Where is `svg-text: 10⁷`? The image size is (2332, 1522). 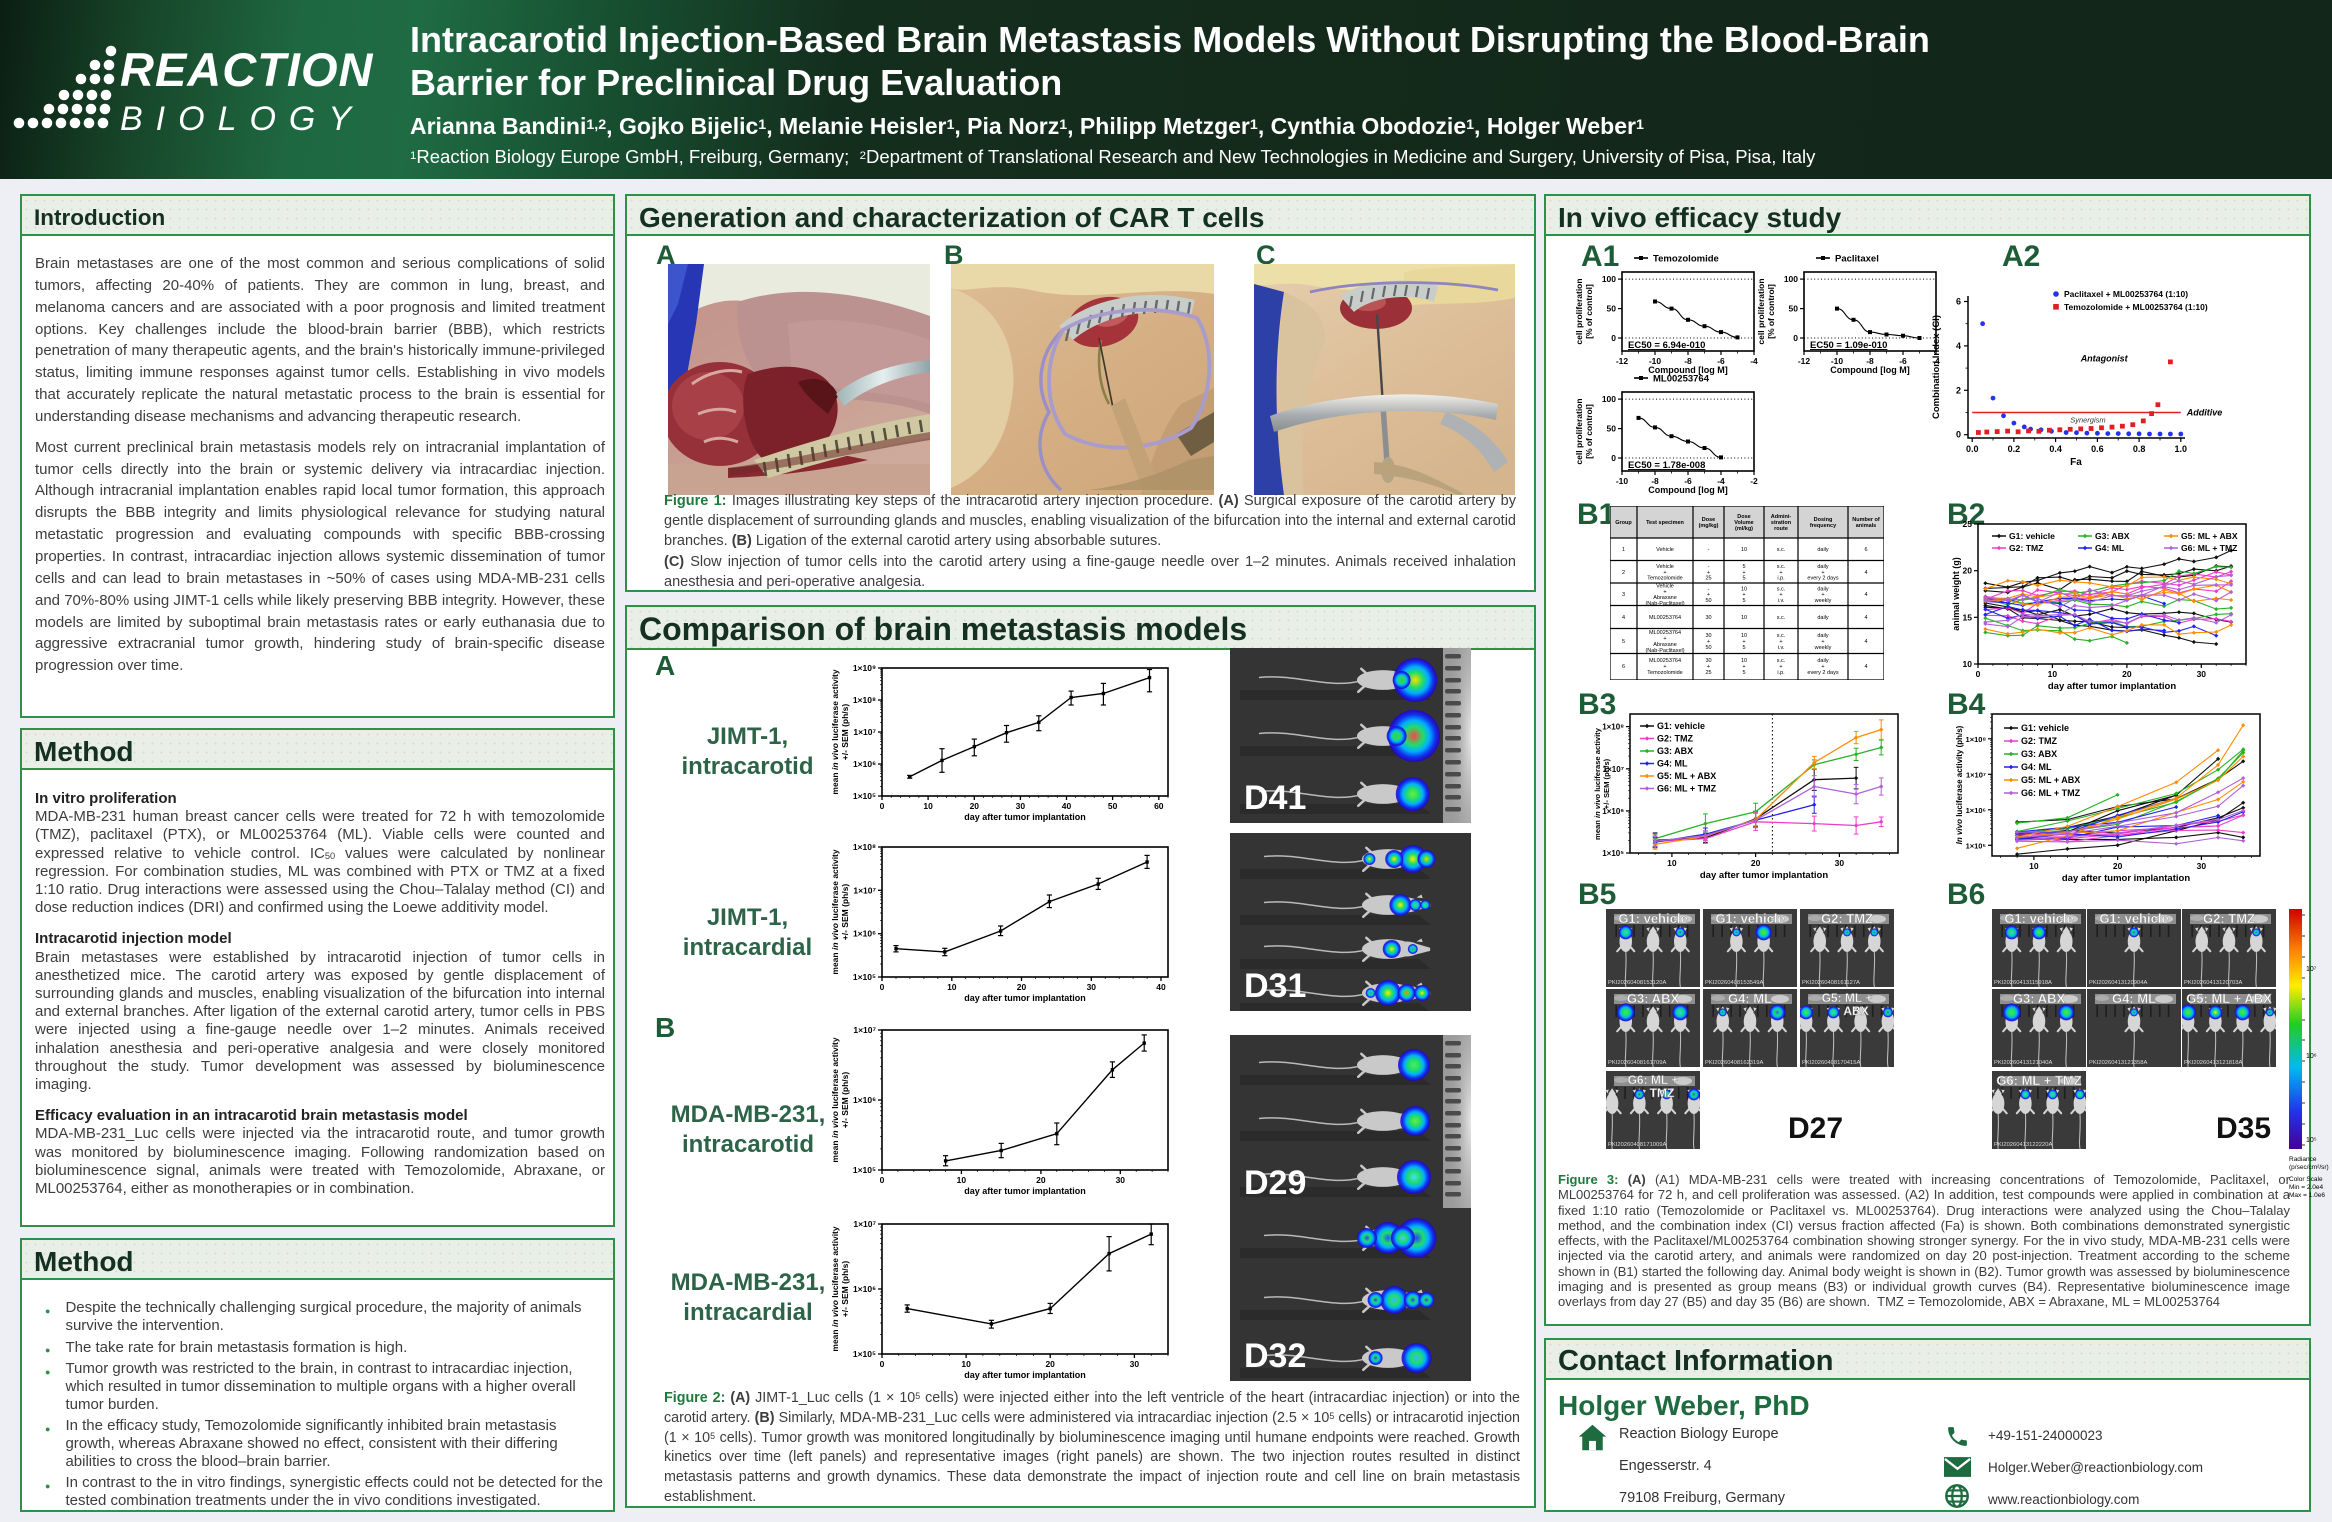
svg-text: 10⁷ is located at coordinates (2311, 969).